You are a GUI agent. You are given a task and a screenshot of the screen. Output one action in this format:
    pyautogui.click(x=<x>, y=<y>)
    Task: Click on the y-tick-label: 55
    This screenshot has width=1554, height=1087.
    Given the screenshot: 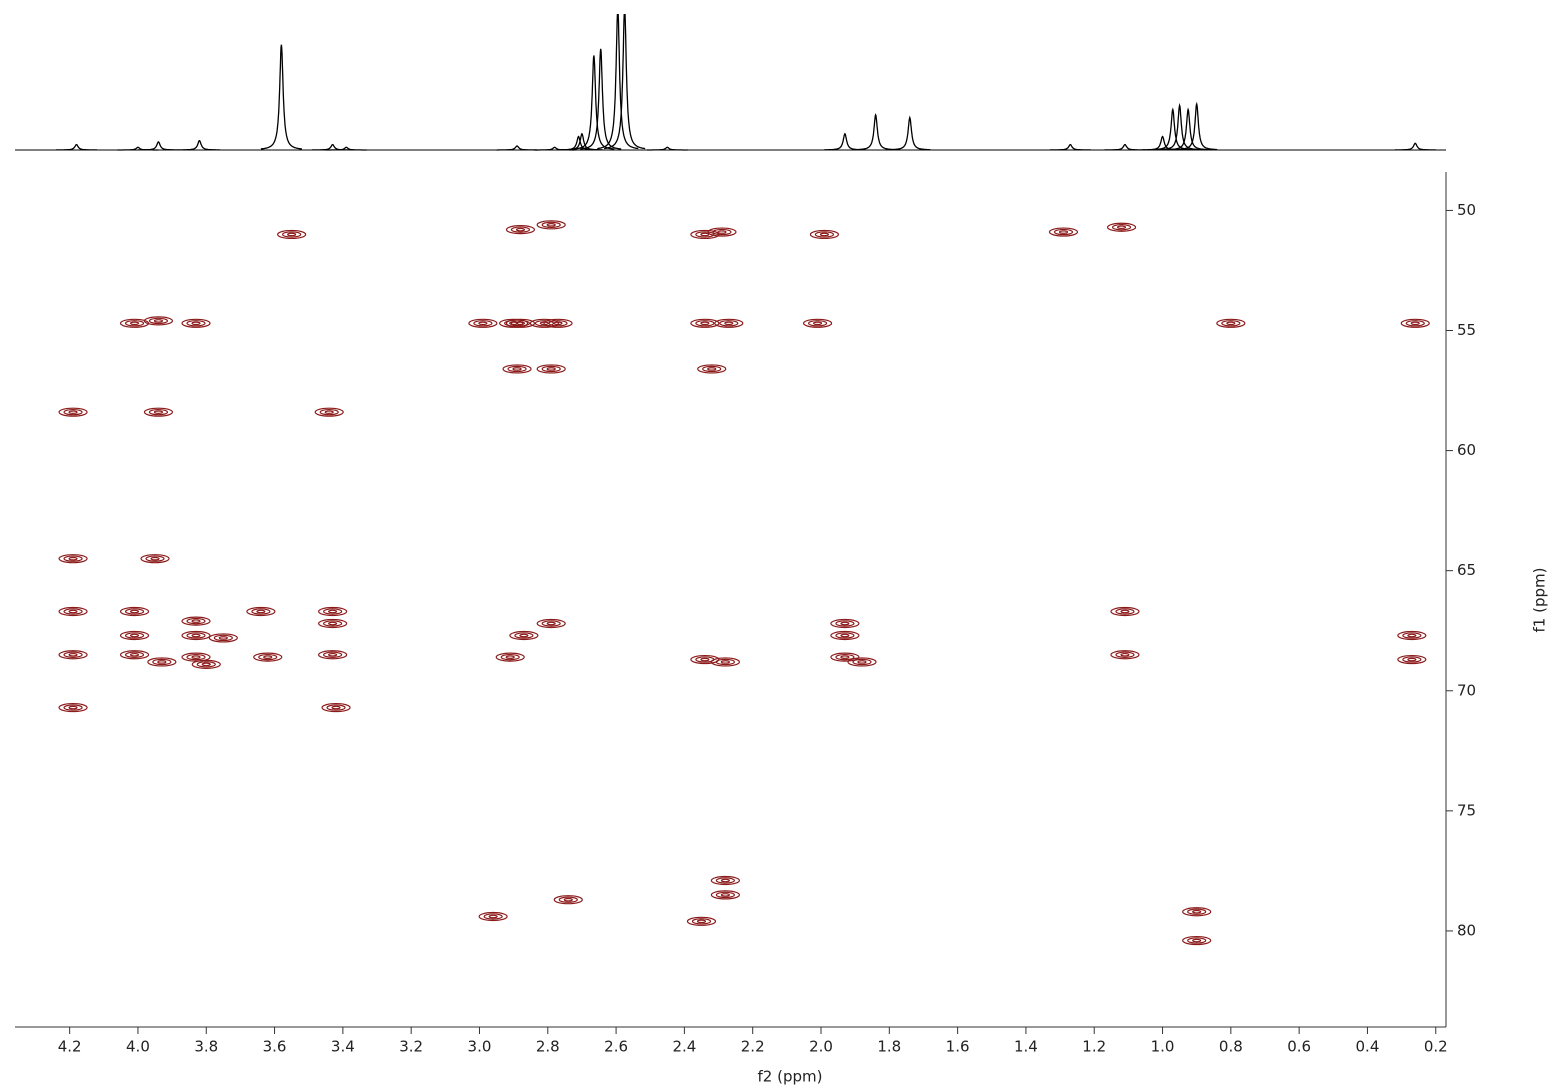 What is the action you would take?
    pyautogui.click(x=1466, y=330)
    